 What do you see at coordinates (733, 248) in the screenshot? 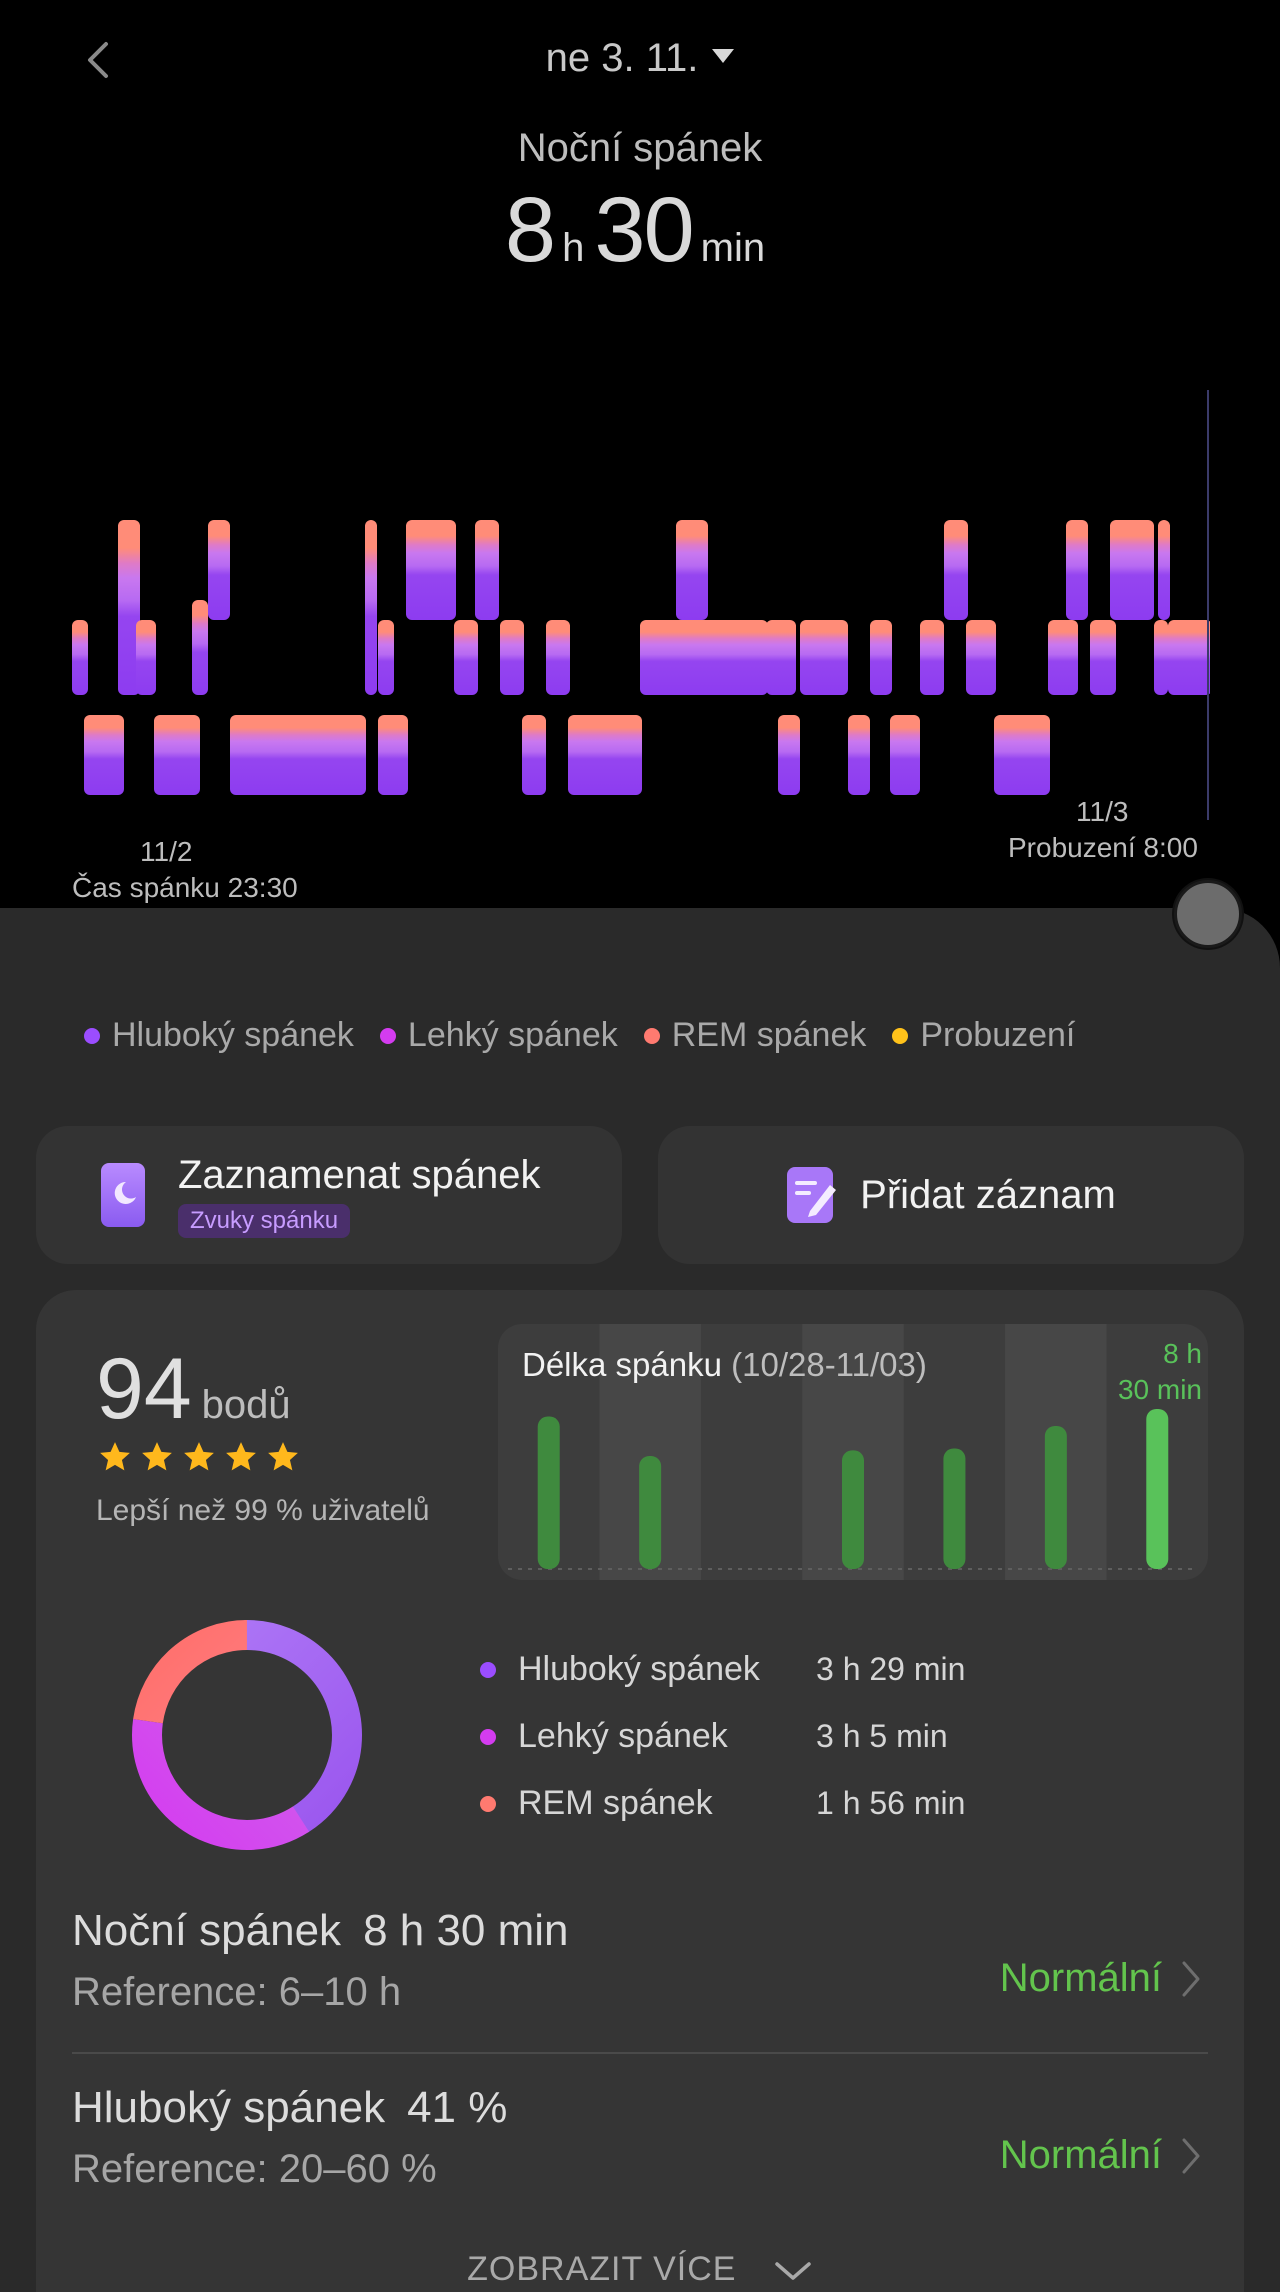
I see `minutes-unit: min` at bounding box center [733, 248].